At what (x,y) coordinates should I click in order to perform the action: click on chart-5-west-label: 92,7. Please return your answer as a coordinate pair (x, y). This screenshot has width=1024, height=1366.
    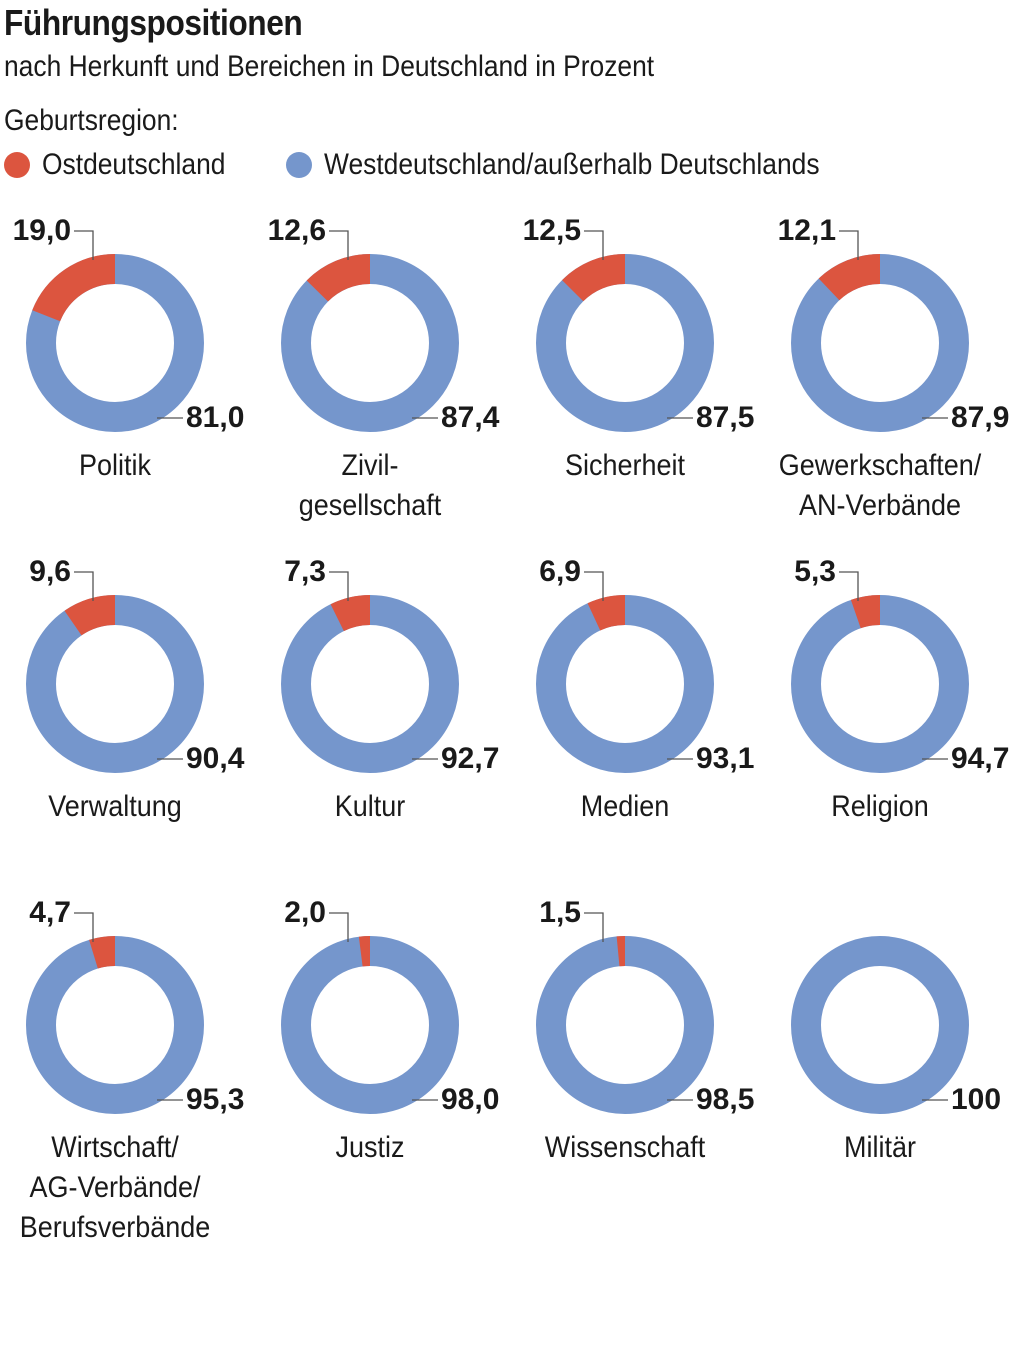
    Looking at the image, I should click on (470, 758).